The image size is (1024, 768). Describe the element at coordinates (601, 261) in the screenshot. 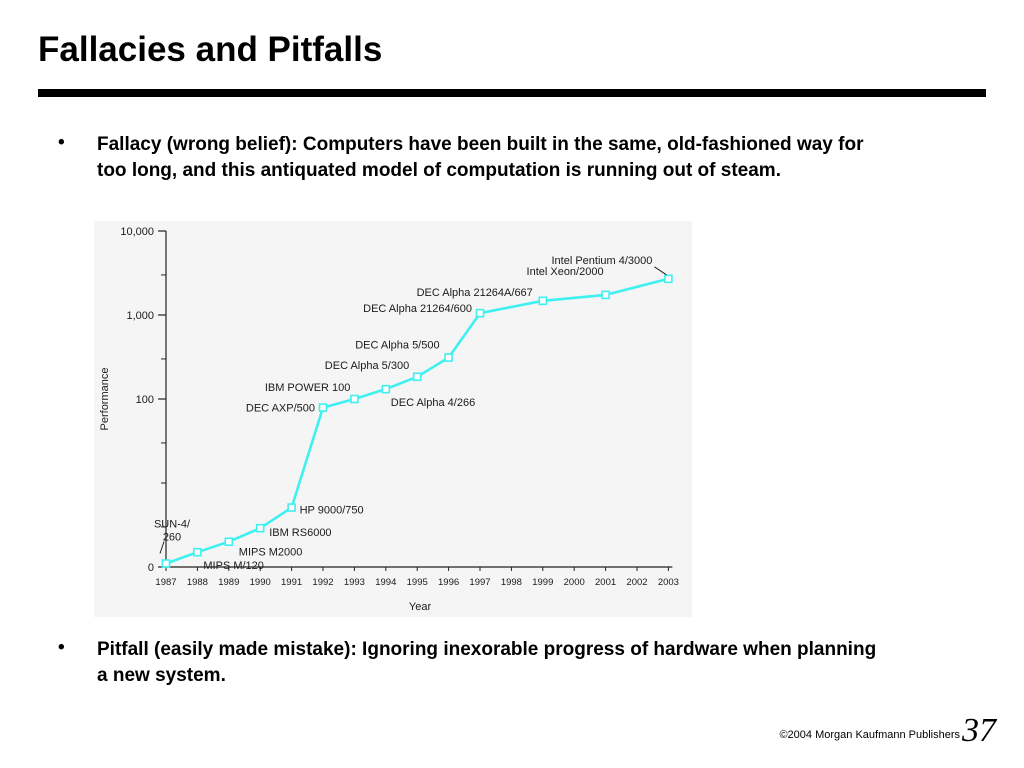

I see `point-label: Intel Pentium 4/3000` at that location.